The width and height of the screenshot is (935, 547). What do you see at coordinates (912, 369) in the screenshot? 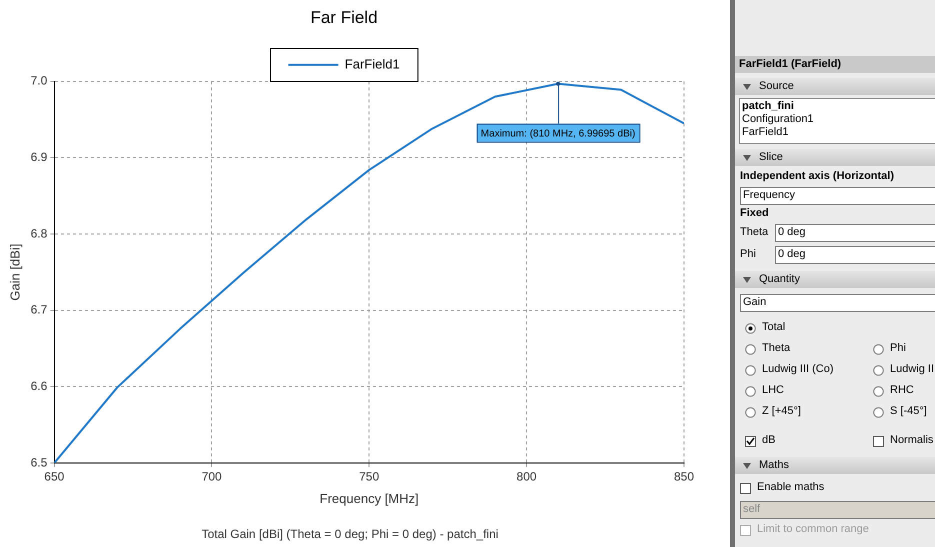
I see `text: Ludwig II` at bounding box center [912, 369].